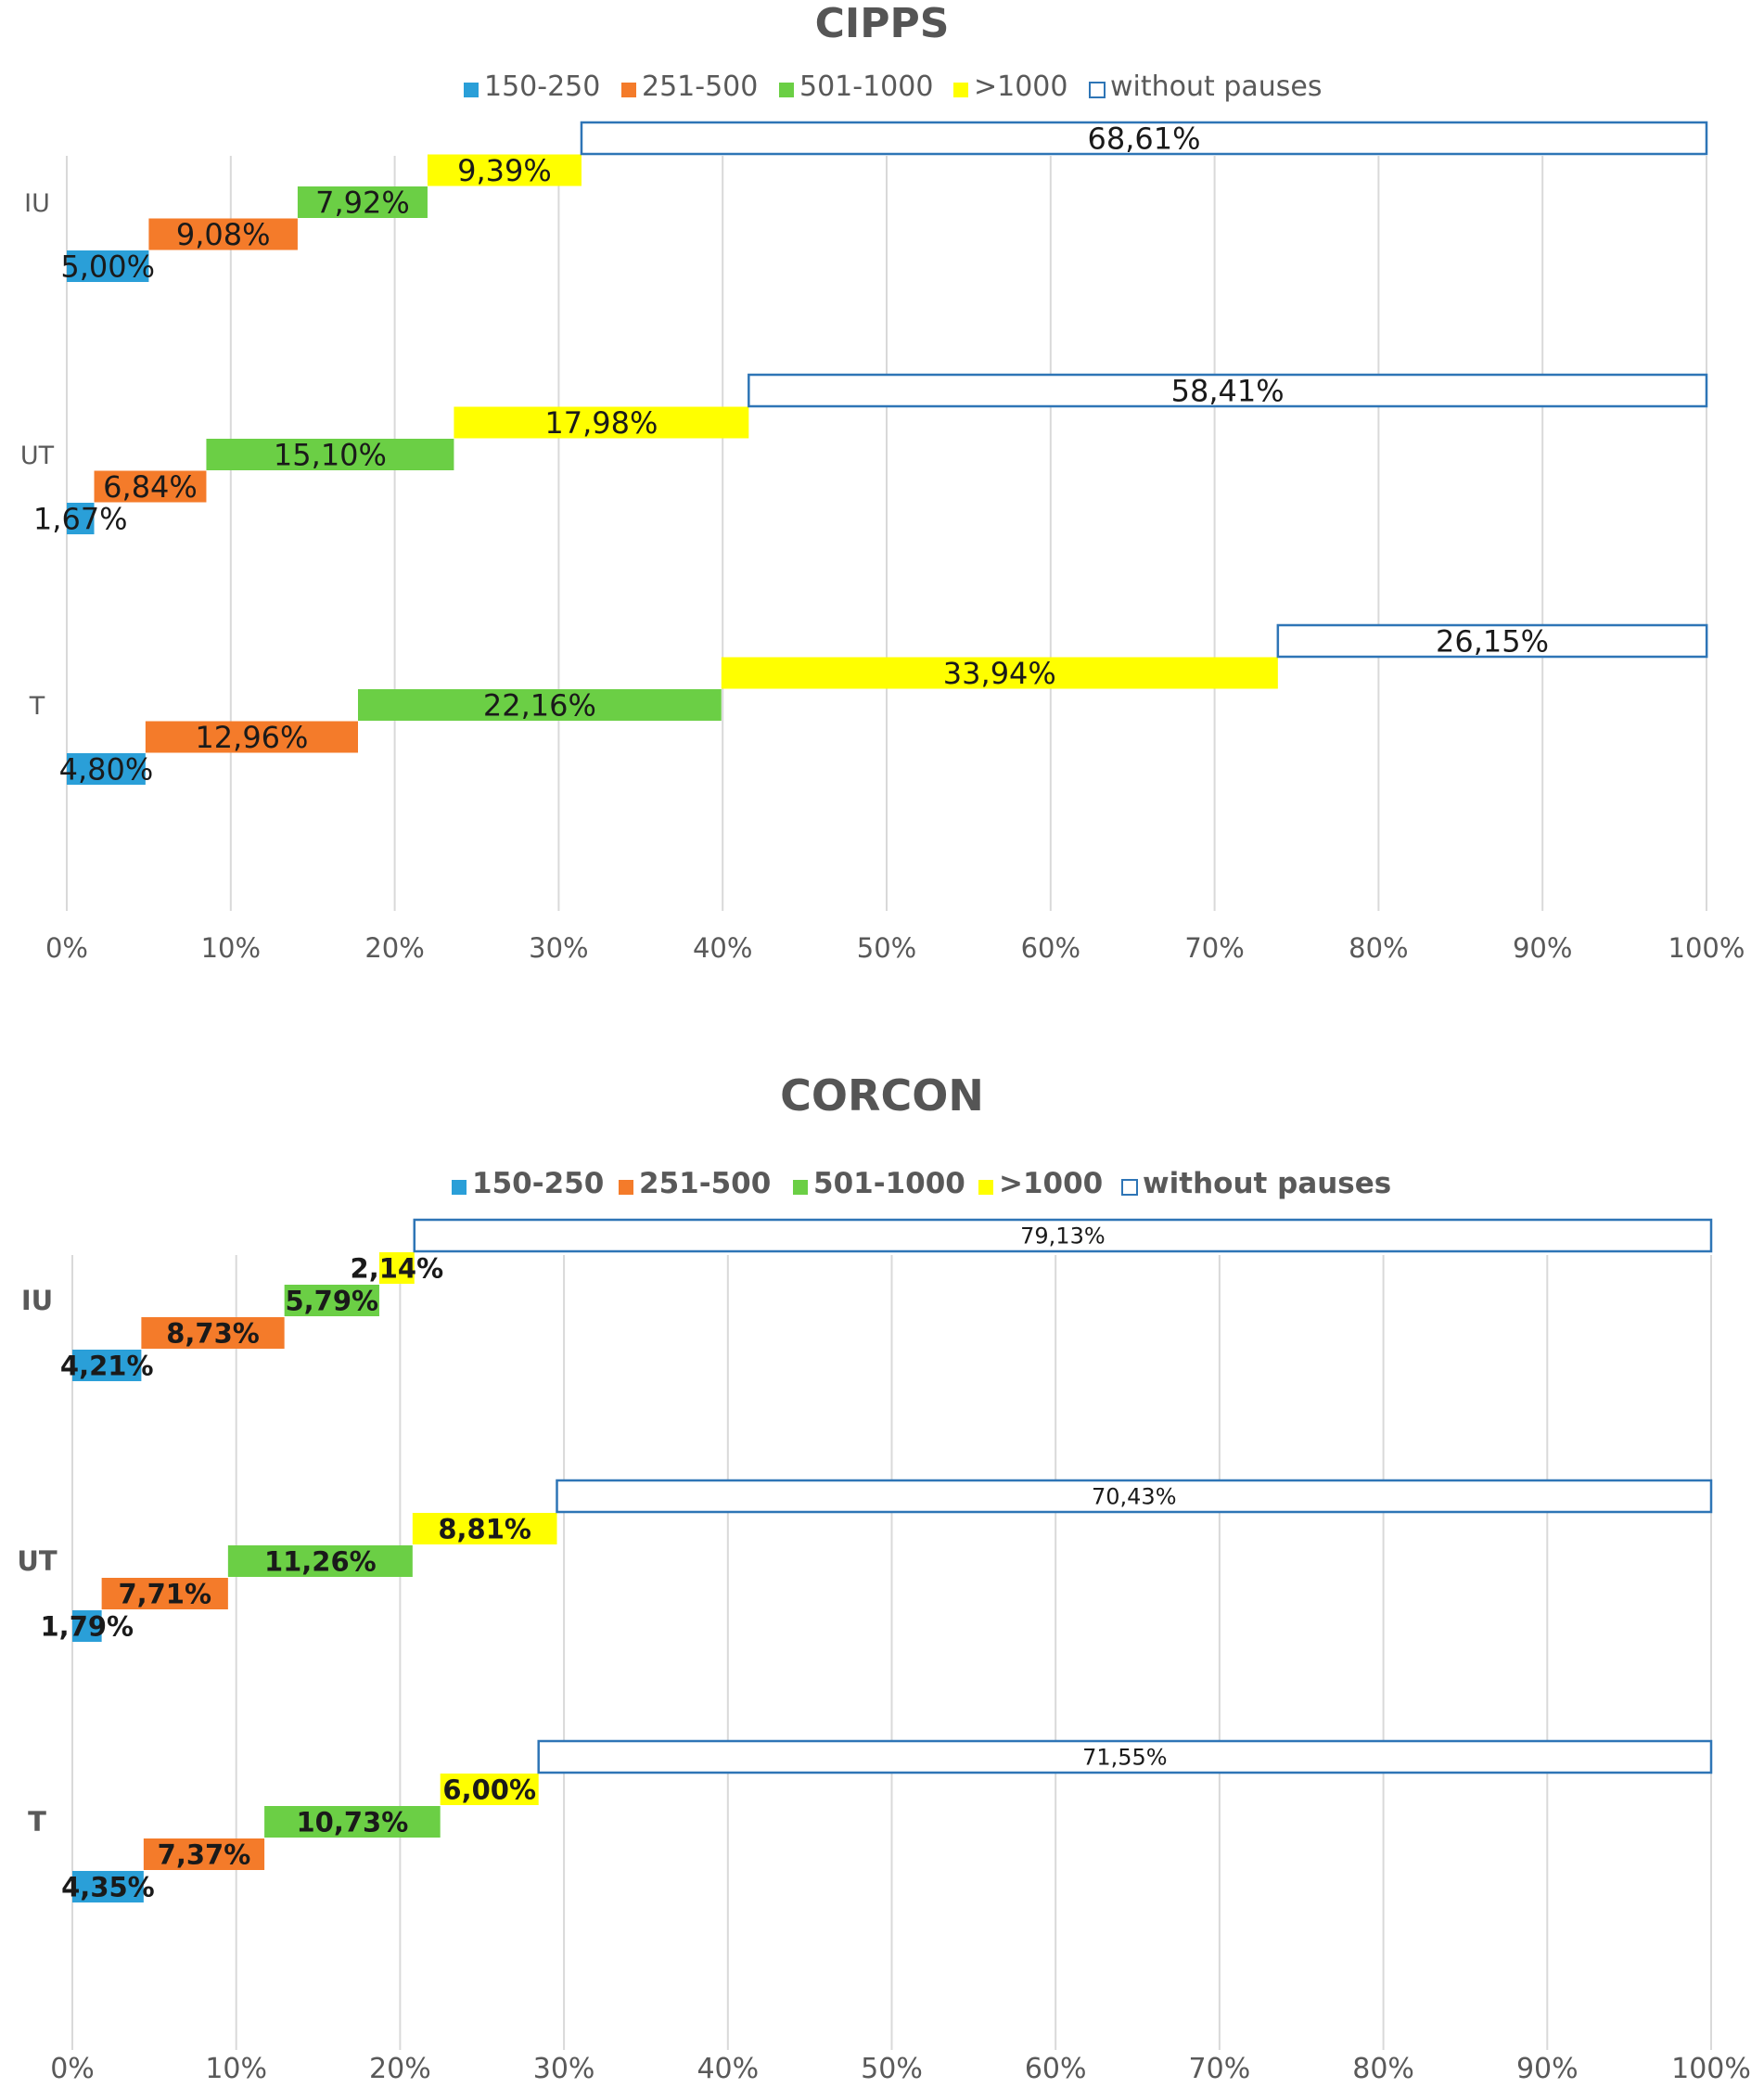 Image resolution: width=1764 pixels, height=2088 pixels. I want to click on data-label: 7,71%, so click(164, 1593).